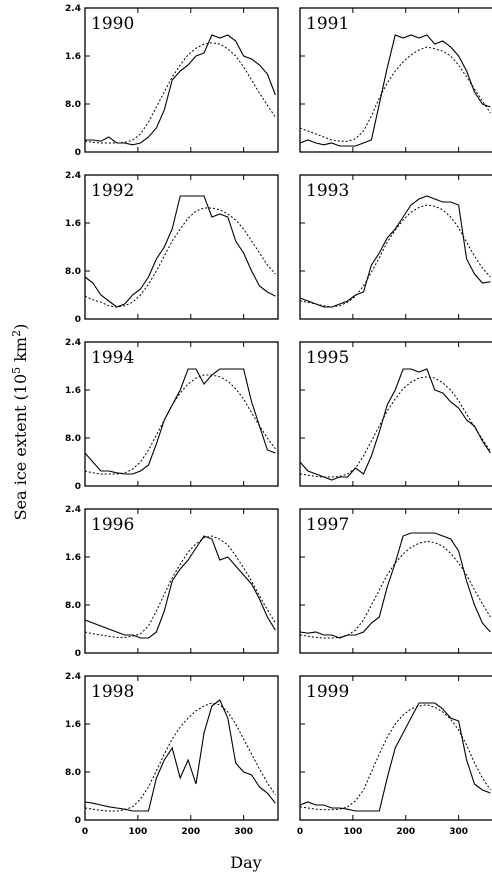 The height and width of the screenshot is (876, 492). I want to click on panel: 1991, so click(395, 80).